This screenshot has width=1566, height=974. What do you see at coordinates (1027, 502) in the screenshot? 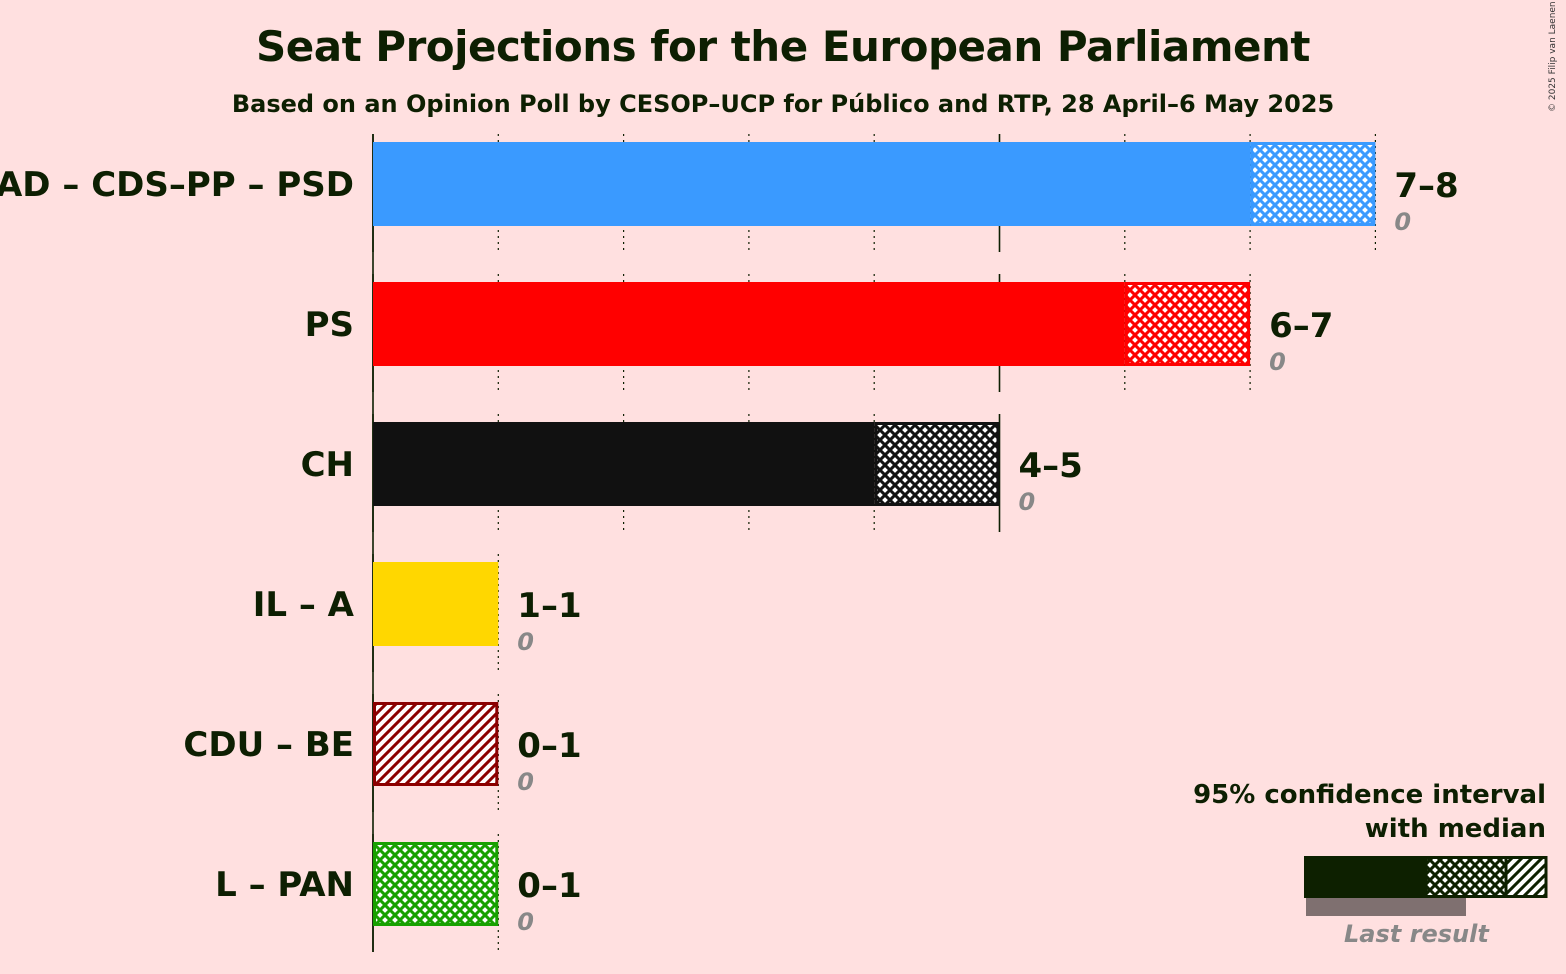
I see `last-result-label-party-2: 0` at bounding box center [1027, 502].